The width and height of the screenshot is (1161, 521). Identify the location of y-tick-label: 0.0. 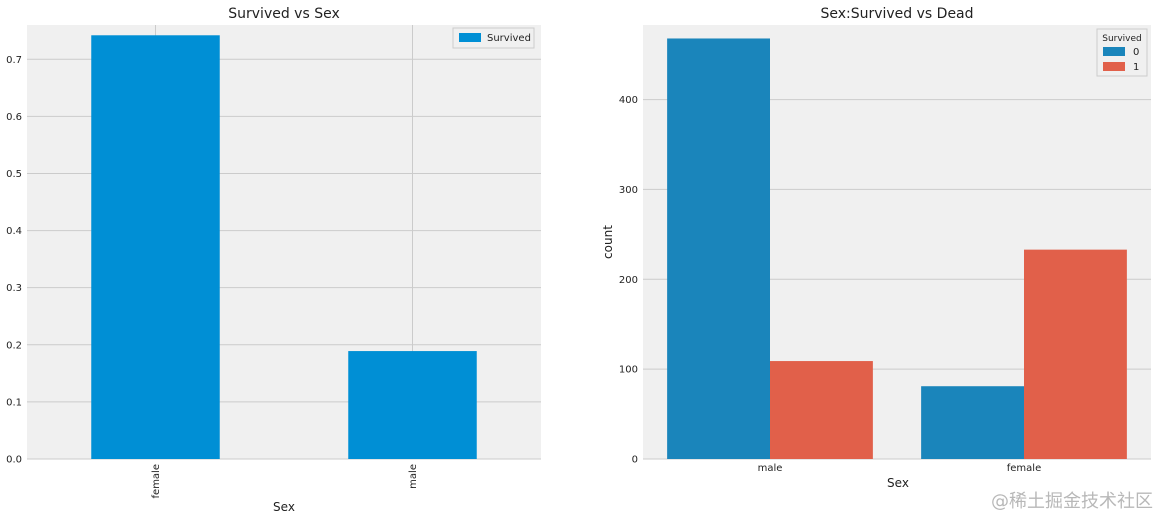
(14, 460).